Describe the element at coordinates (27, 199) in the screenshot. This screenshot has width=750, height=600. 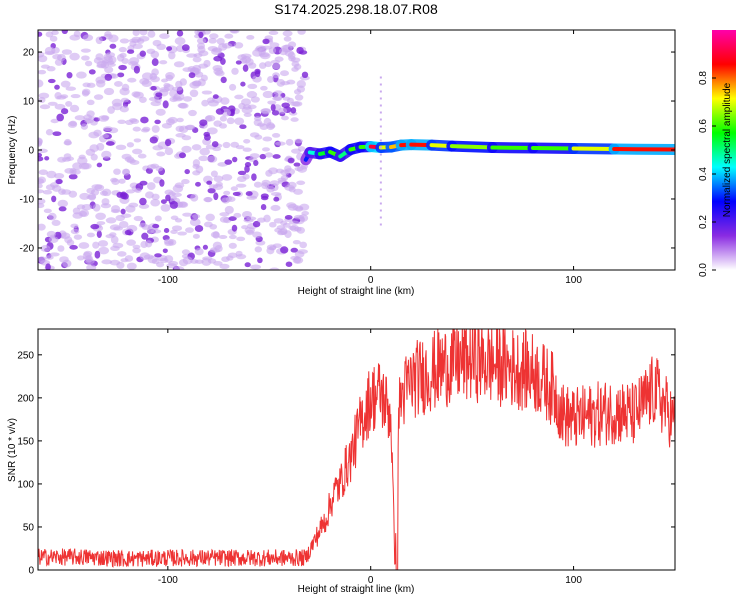
I see `y-tick-label: -10` at that location.